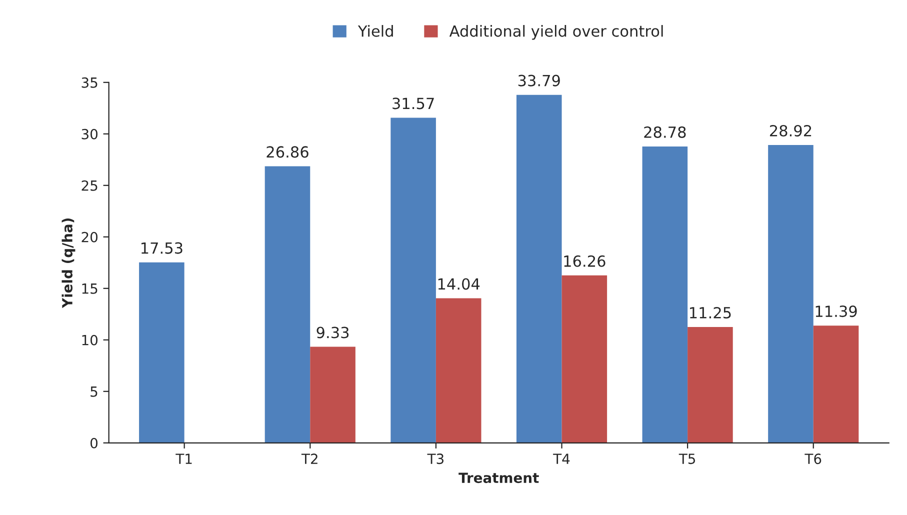 The width and height of the screenshot is (907, 515). What do you see at coordinates (94, 443) in the screenshot?
I see `y-tick-label: 0` at bounding box center [94, 443].